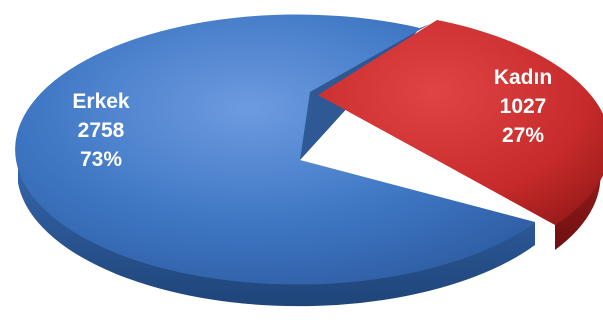 Image resolution: width=603 pixels, height=327 pixels. Describe the element at coordinates (101, 101) in the screenshot. I see `erkek-name-label: Erkek` at that location.